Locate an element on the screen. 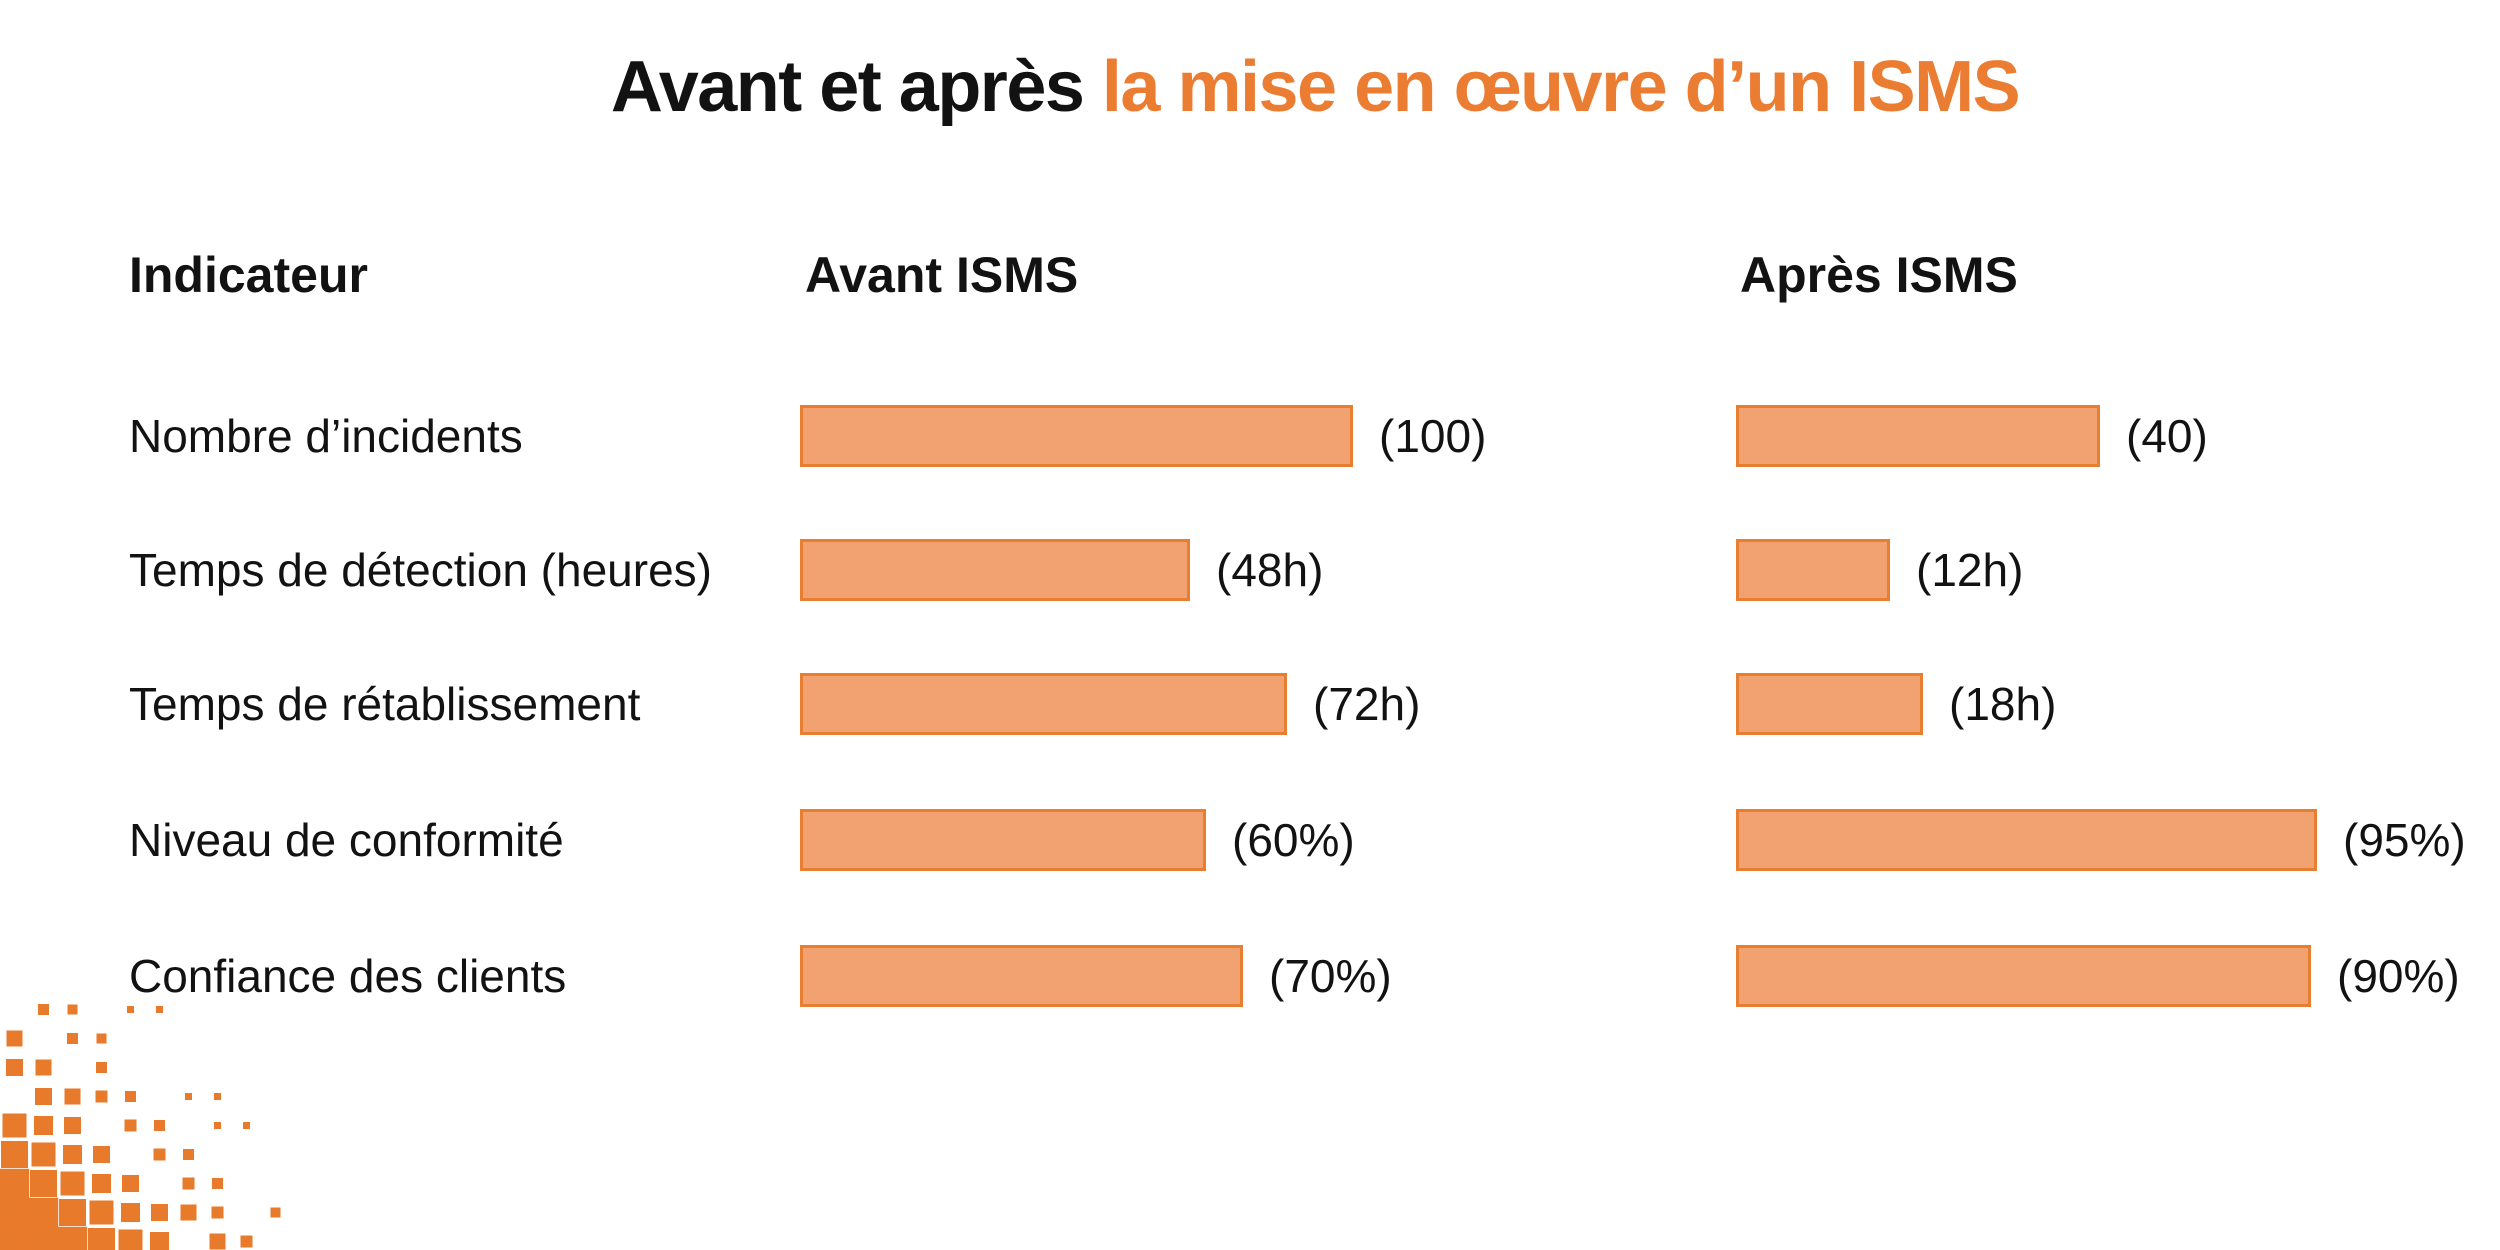 This screenshot has height=1250, width=2500. bar-value-avant-niveau-conformite: (60%) is located at coordinates (1293, 840).